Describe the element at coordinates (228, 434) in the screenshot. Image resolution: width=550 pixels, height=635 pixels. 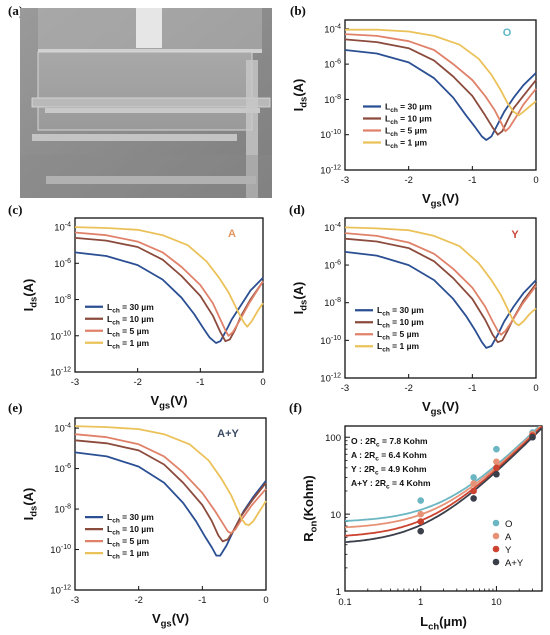
I see `condition-label: A+Y` at that location.